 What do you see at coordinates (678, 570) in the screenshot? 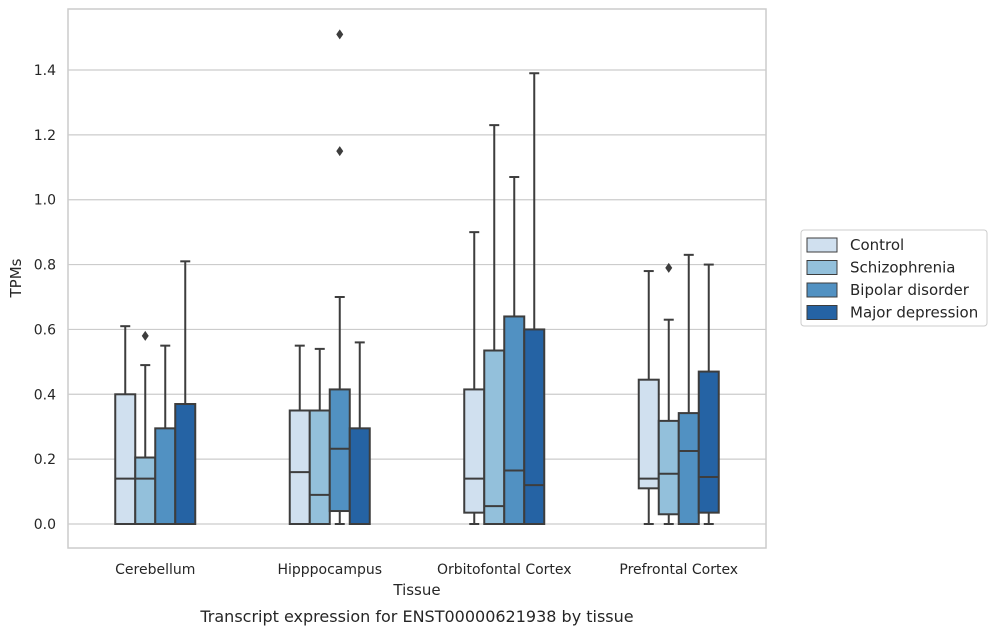
I see `x-tick-label: Prefrontal Cortex` at bounding box center [678, 570].